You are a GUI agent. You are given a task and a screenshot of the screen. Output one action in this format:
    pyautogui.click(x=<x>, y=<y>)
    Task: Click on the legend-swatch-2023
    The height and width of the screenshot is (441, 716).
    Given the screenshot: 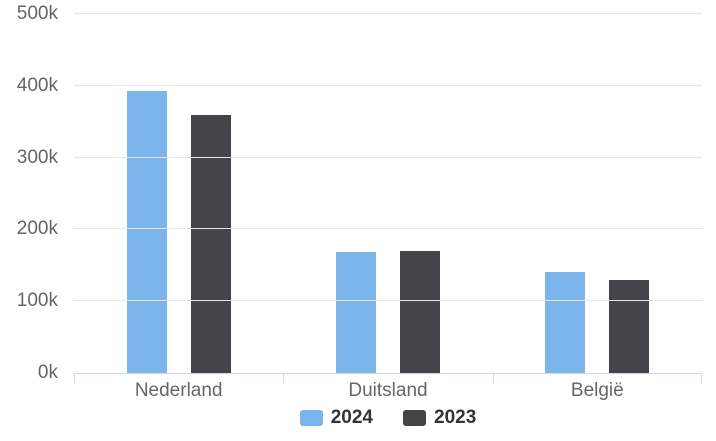 What is the action you would take?
    pyautogui.click(x=414, y=418)
    